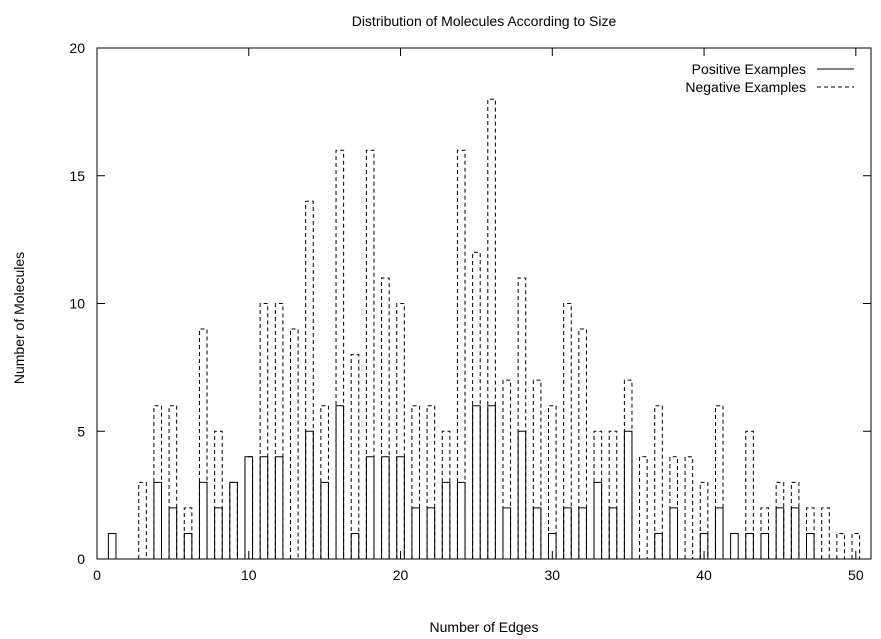 The width and height of the screenshot is (881, 639). What do you see at coordinates (553, 575) in the screenshot?
I see `x-tick-label: 30` at bounding box center [553, 575].